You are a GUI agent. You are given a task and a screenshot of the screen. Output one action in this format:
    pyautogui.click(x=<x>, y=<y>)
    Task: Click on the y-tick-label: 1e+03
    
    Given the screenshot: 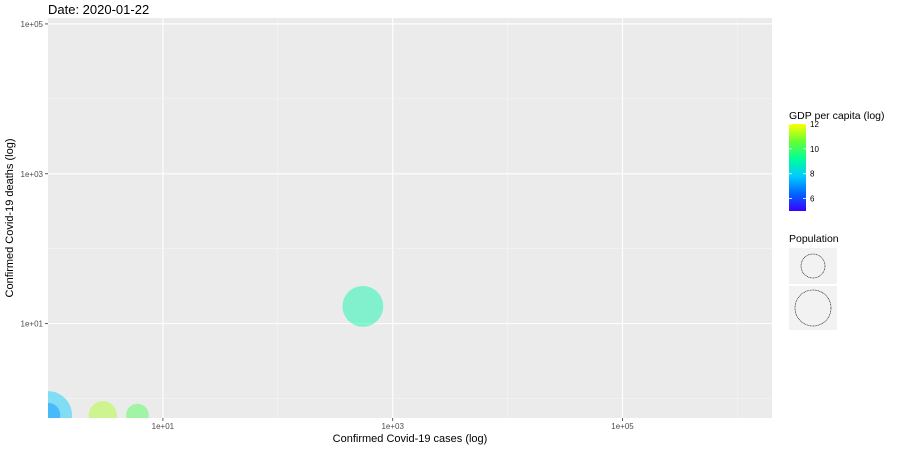 What is the action you would take?
    pyautogui.click(x=32, y=174)
    